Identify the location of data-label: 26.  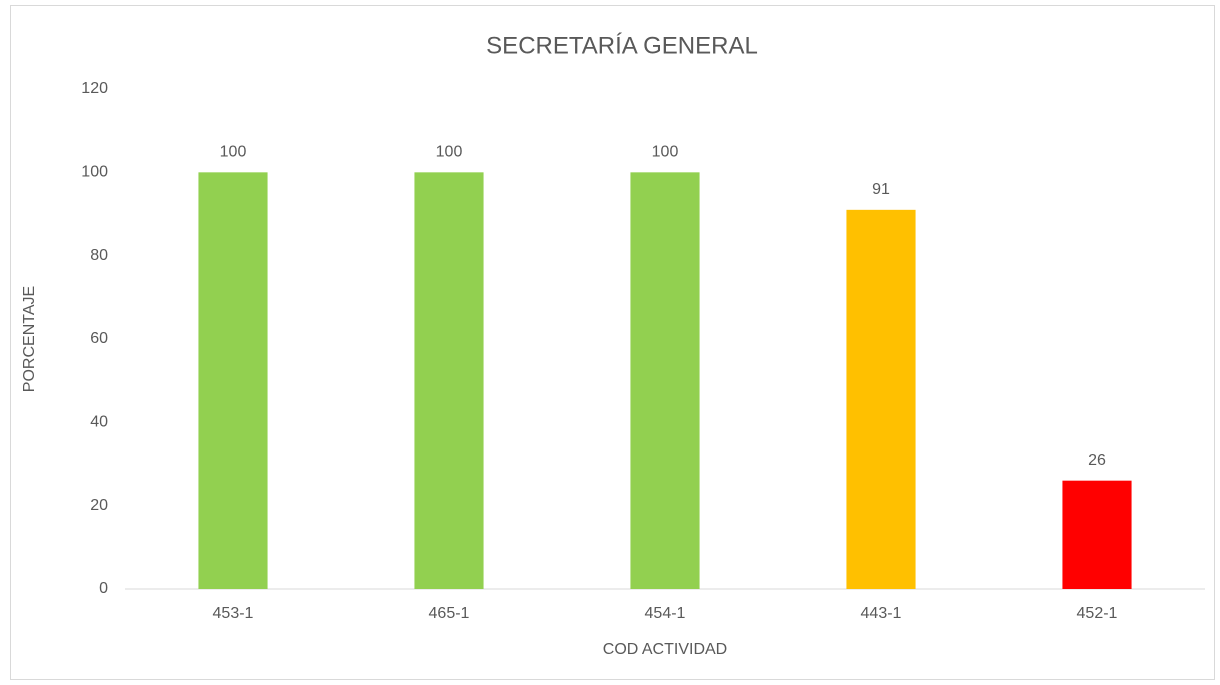
(1097, 460).